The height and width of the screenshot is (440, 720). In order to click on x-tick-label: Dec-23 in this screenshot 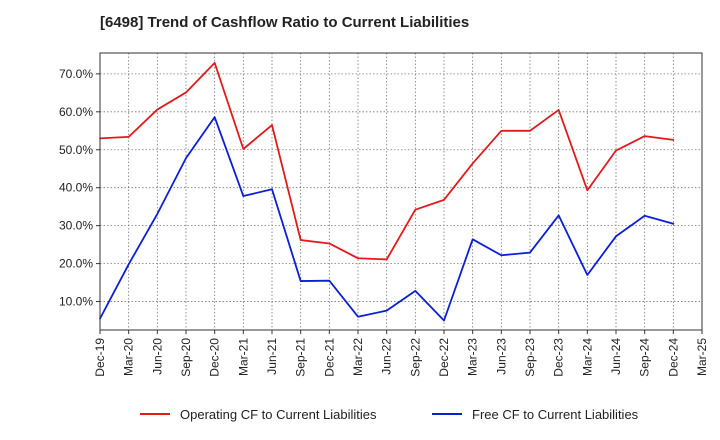, I will do `click(559, 357)`.